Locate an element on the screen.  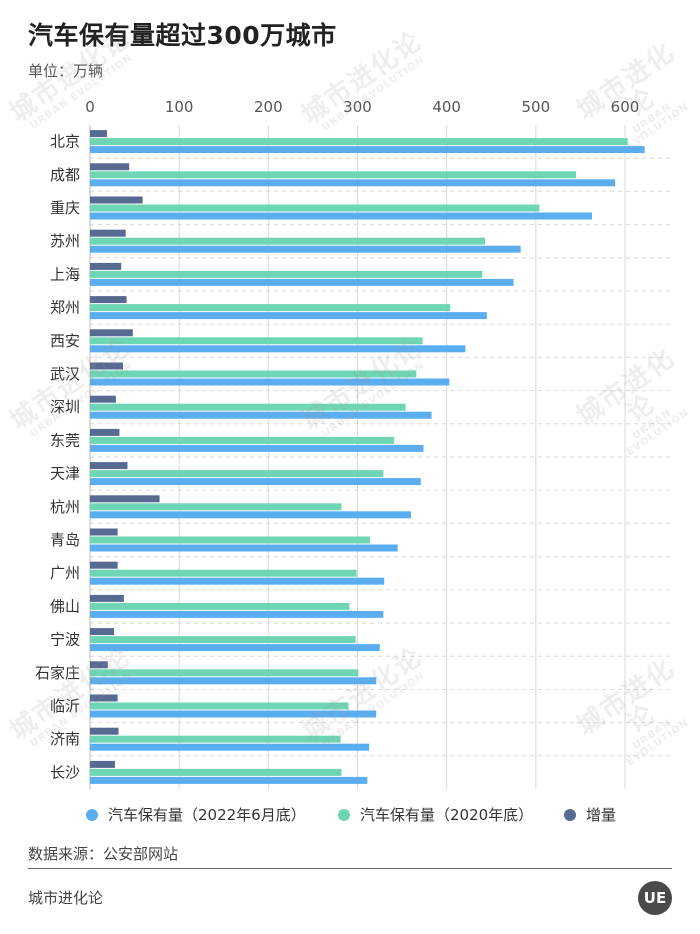
y-category-label: 武汉 is located at coordinates (65, 374).